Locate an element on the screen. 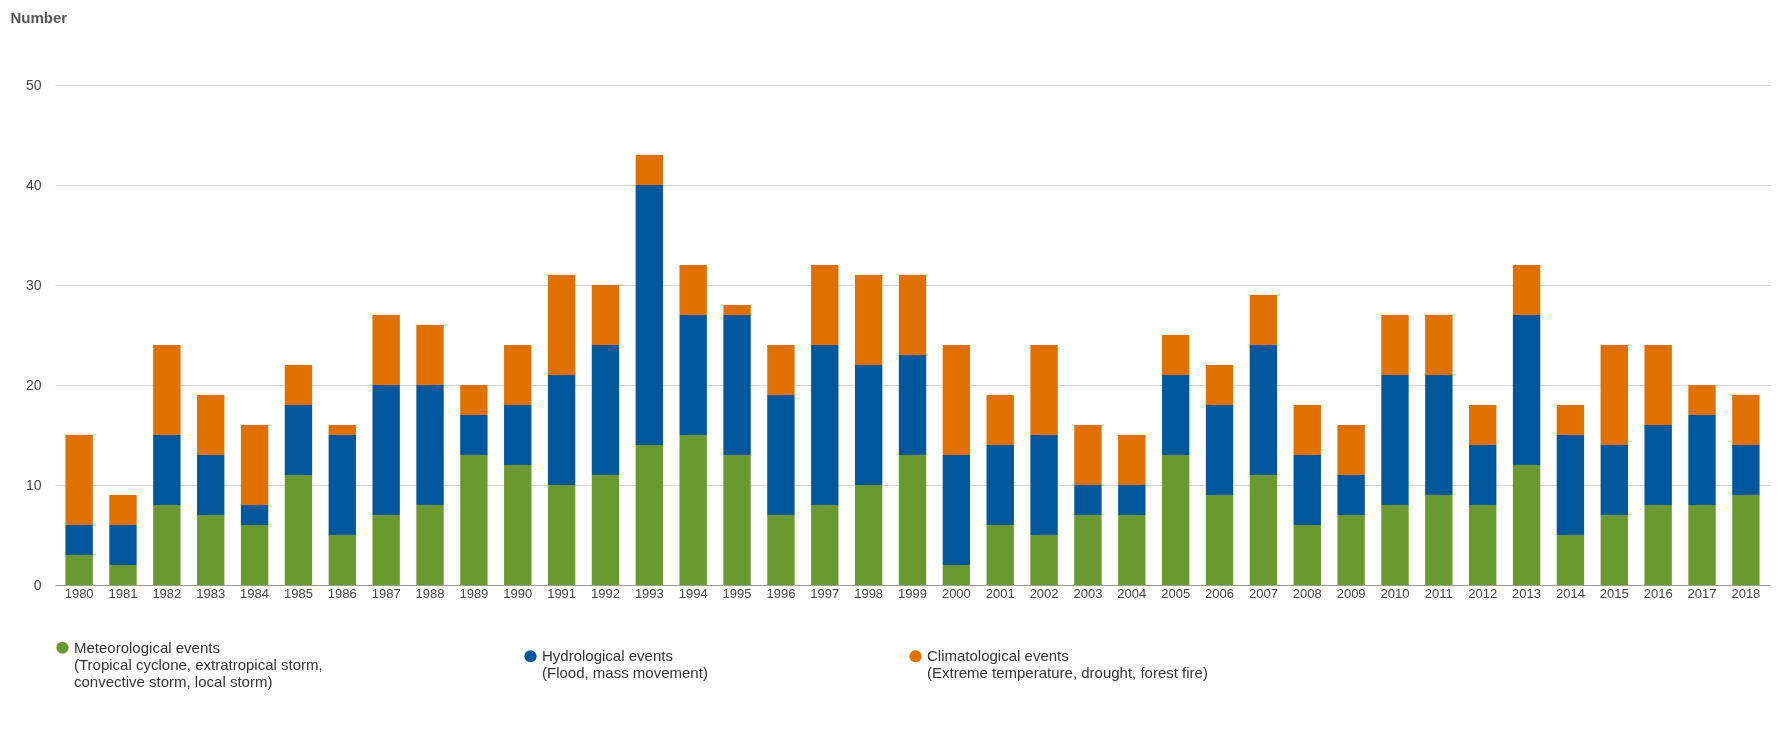 The image size is (1781, 752). x-tick-label: 2005 is located at coordinates (1176, 593).